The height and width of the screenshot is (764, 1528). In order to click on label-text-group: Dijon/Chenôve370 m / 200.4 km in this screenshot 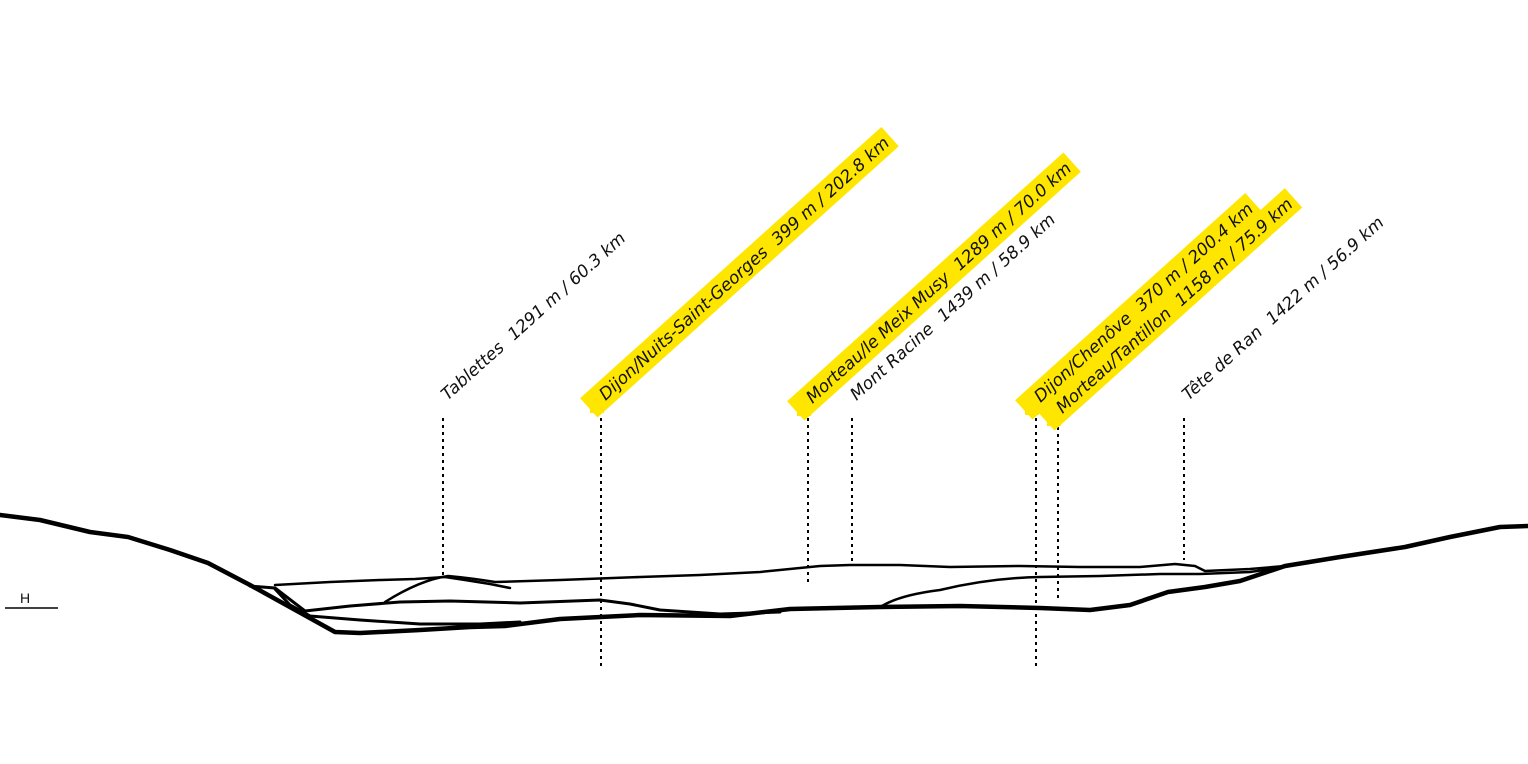, I will do `click(1139, 306)`.